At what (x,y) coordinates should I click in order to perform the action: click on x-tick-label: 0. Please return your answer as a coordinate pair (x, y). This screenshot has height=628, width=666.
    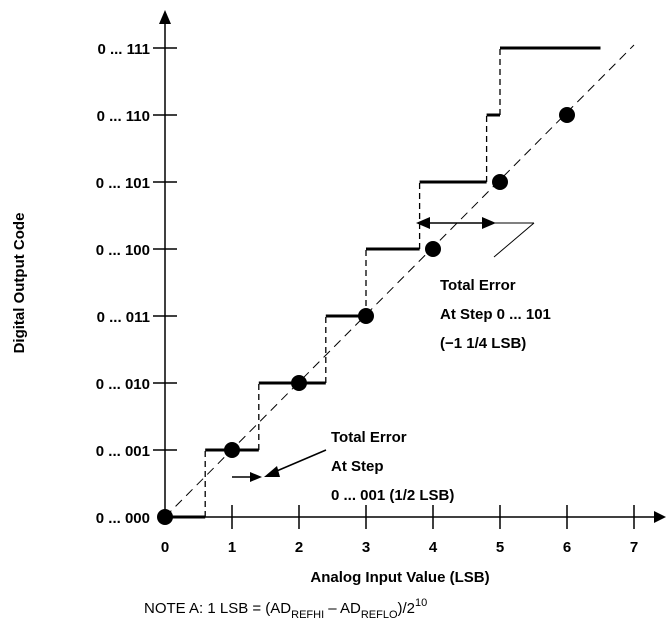
    Looking at the image, I should click on (165, 547).